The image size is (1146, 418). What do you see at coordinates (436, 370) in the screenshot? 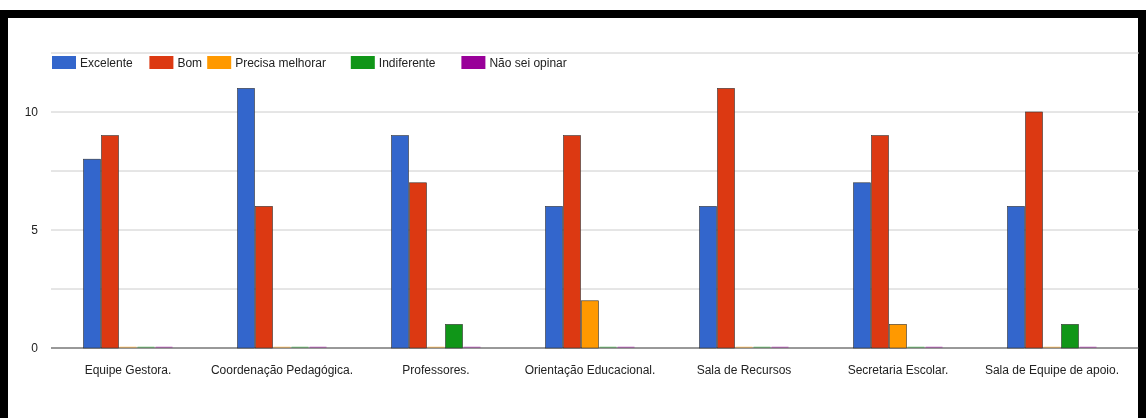
I see `x-tick-label: Professores.` at bounding box center [436, 370].